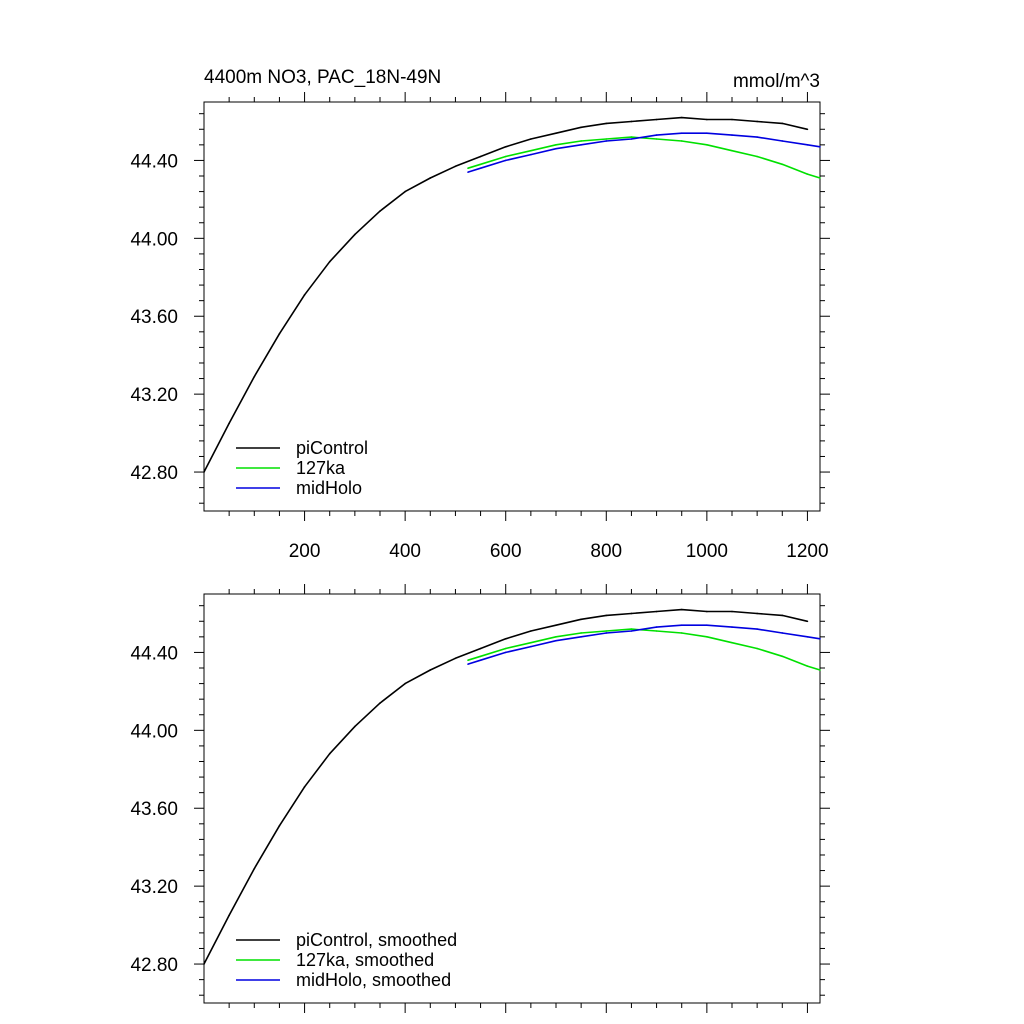  What do you see at coordinates (154, 239) in the screenshot?
I see `chart-1-ytick-label: 44.00` at bounding box center [154, 239].